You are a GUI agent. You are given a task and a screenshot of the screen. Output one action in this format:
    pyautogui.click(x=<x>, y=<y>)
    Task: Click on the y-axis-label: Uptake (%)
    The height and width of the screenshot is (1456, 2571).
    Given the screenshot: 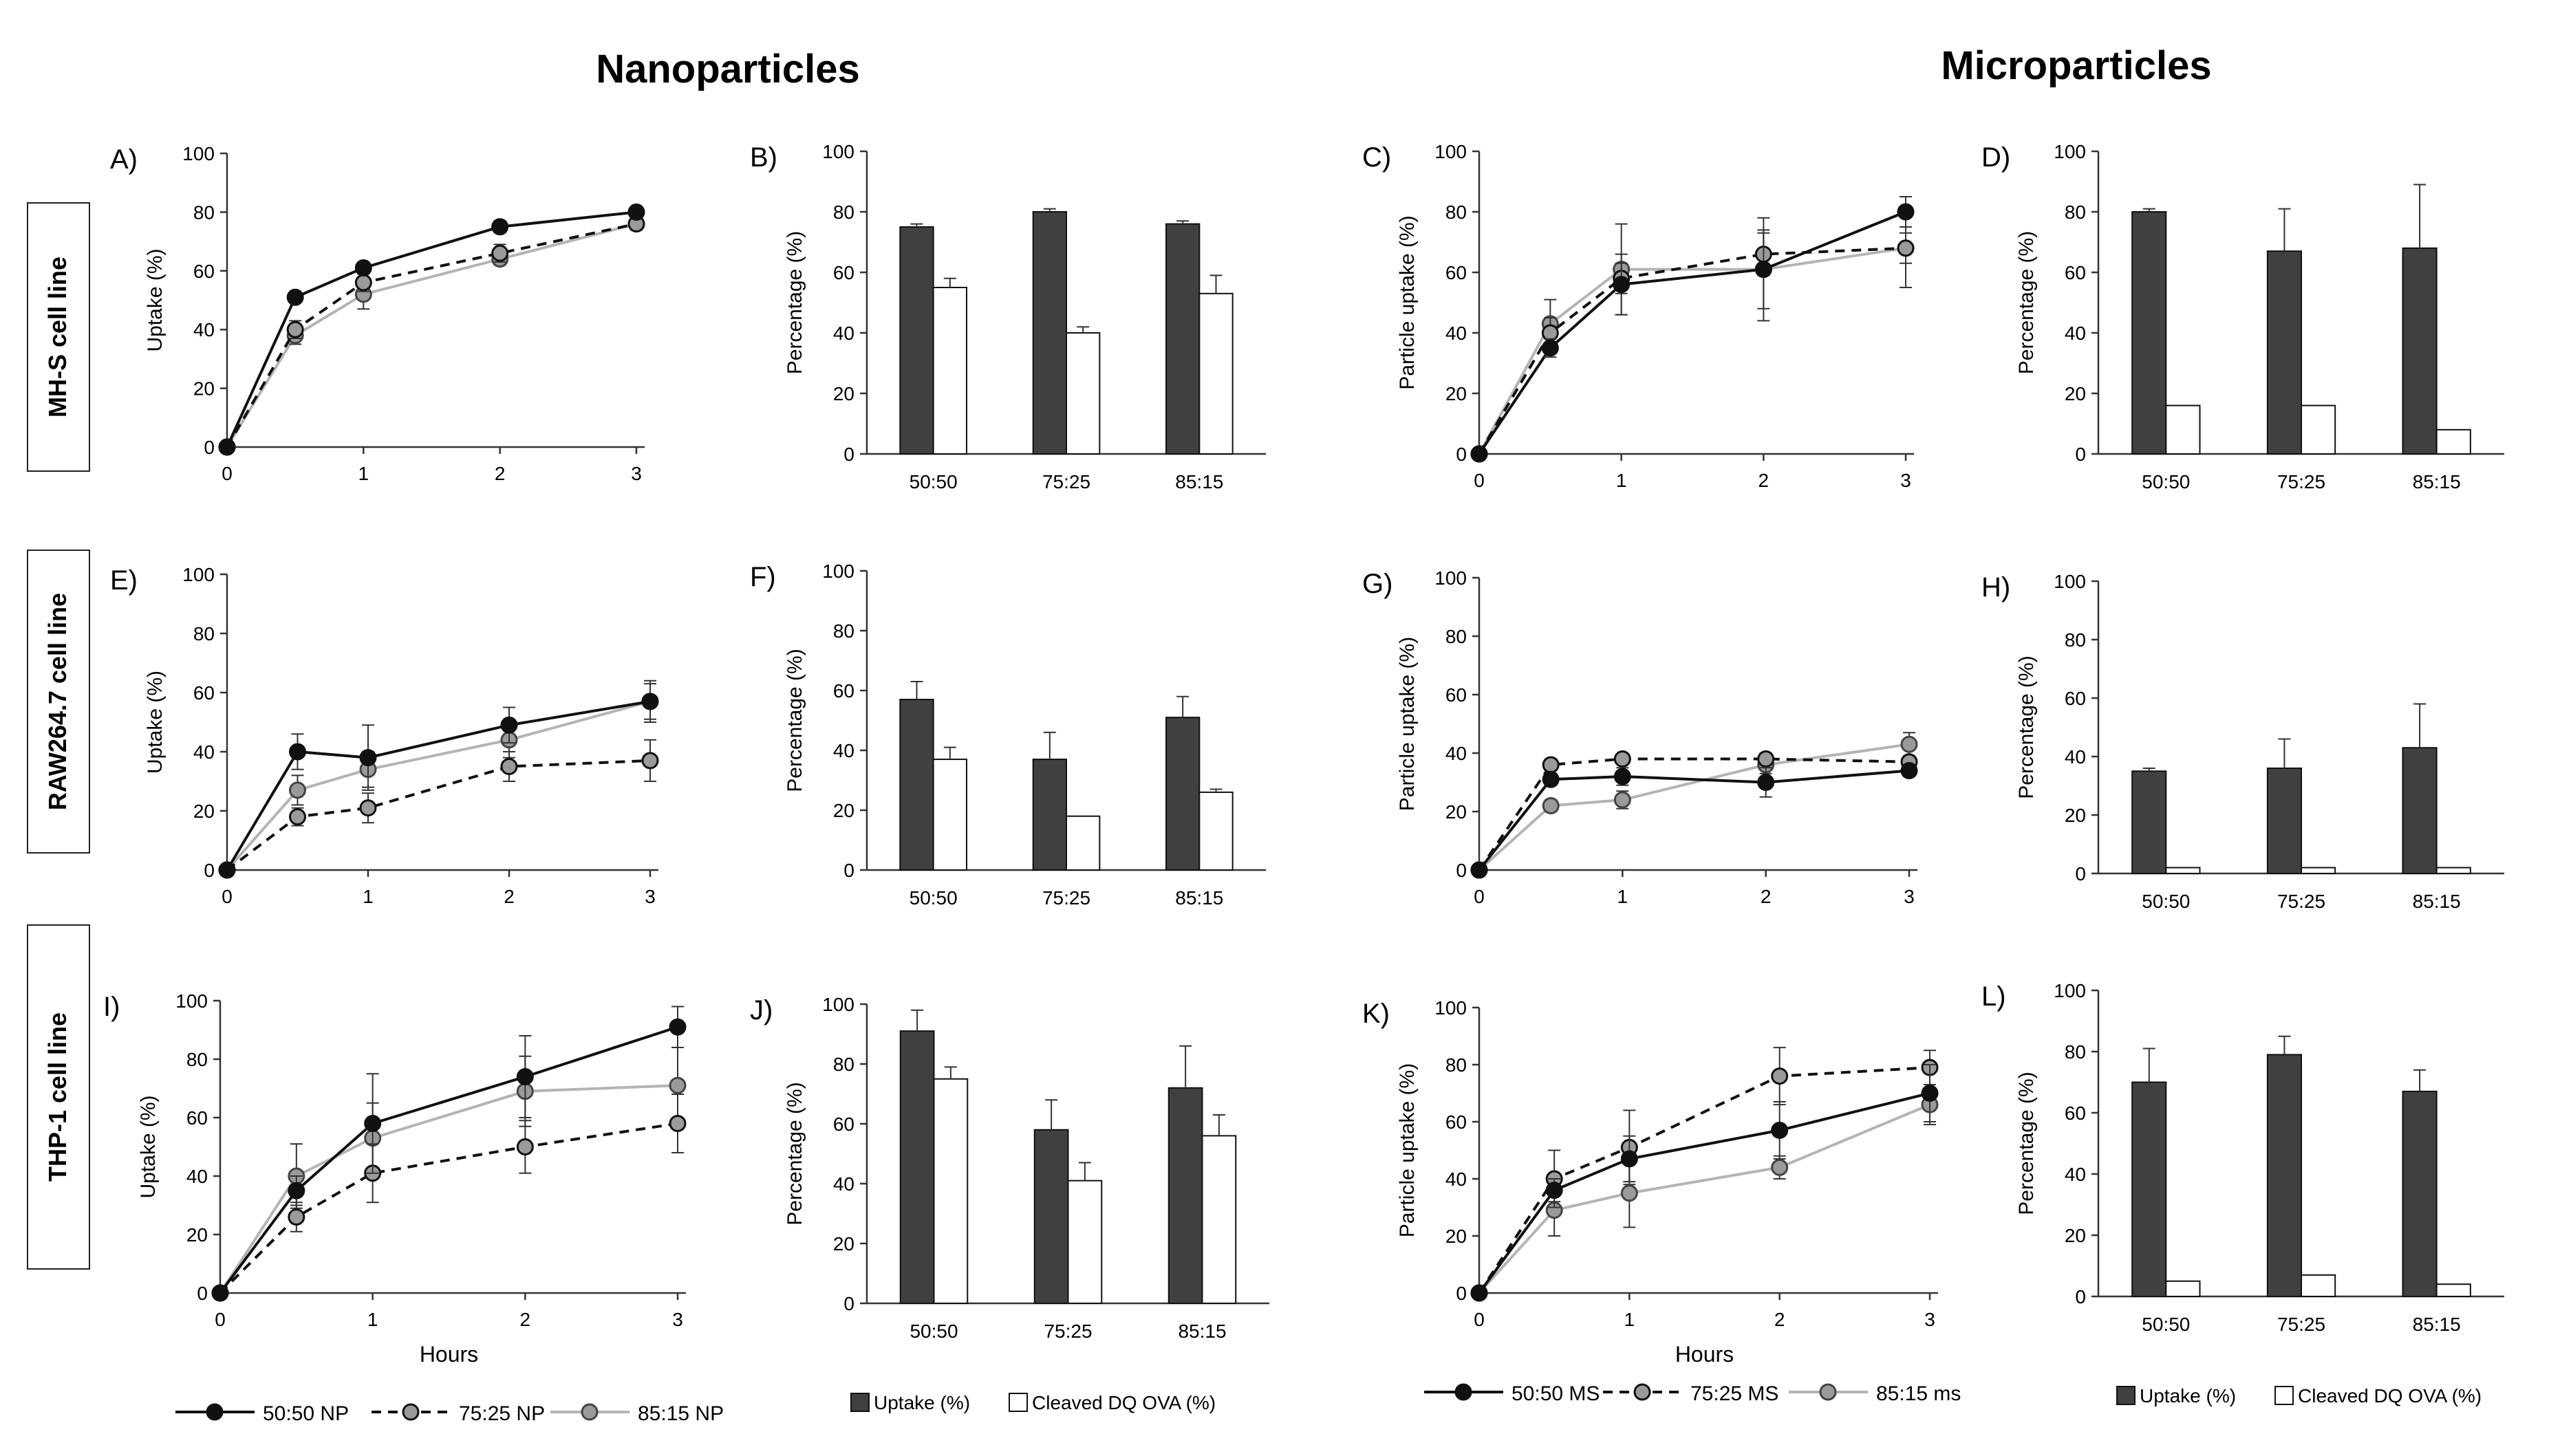 What is the action you would take?
    pyautogui.click(x=155, y=722)
    